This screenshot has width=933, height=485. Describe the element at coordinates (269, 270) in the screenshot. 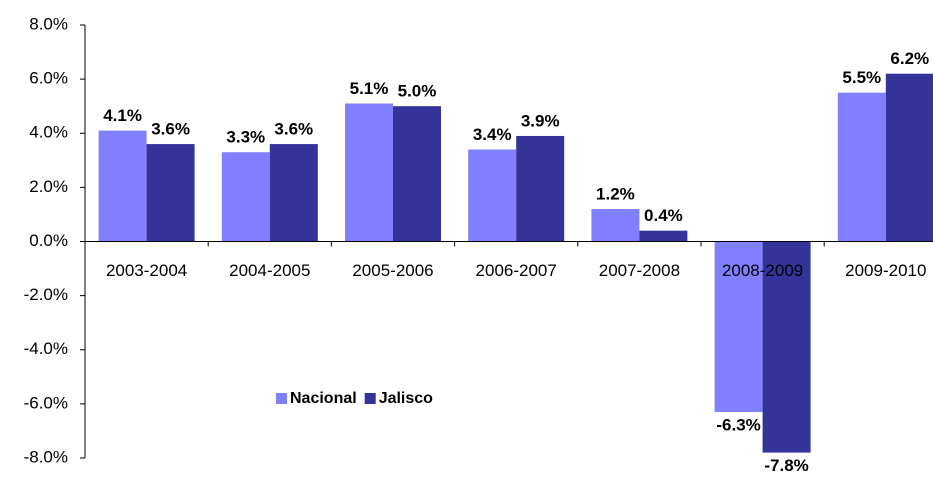

I see `x-tick-label: 2004-2005` at that location.